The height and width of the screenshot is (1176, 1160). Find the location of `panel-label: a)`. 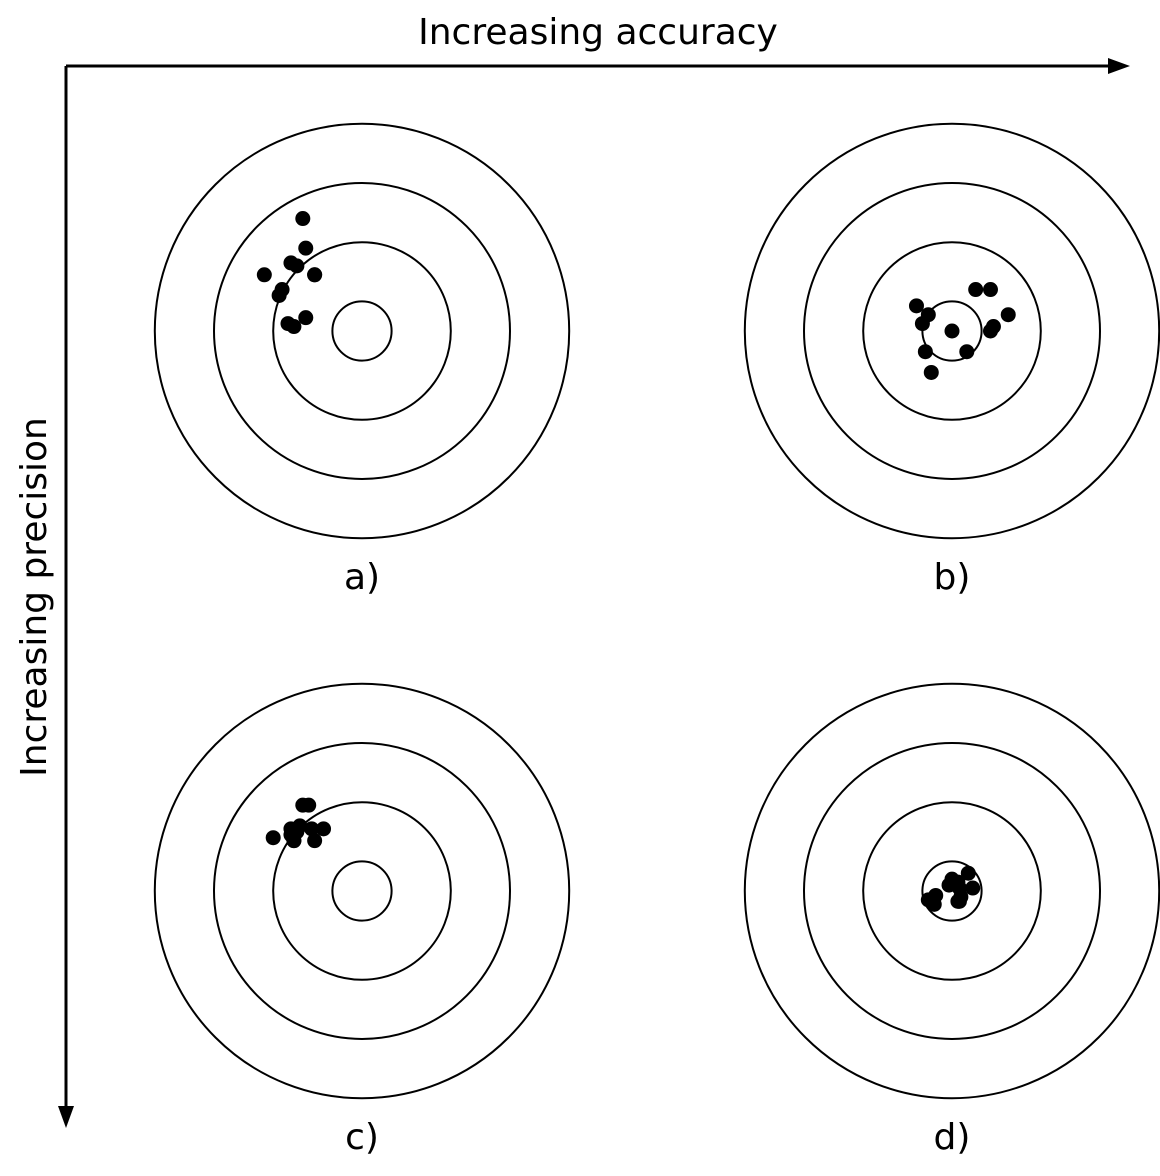

panel-label: a) is located at coordinates (362, 577).